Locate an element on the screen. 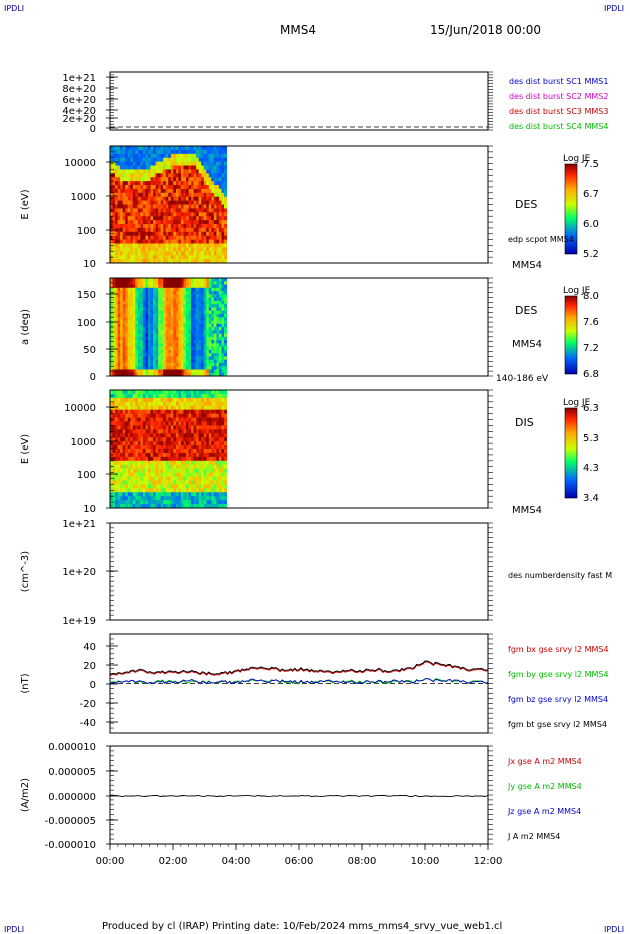 The image size is (630, 934). series-line-bx is located at coordinates (299, 669).